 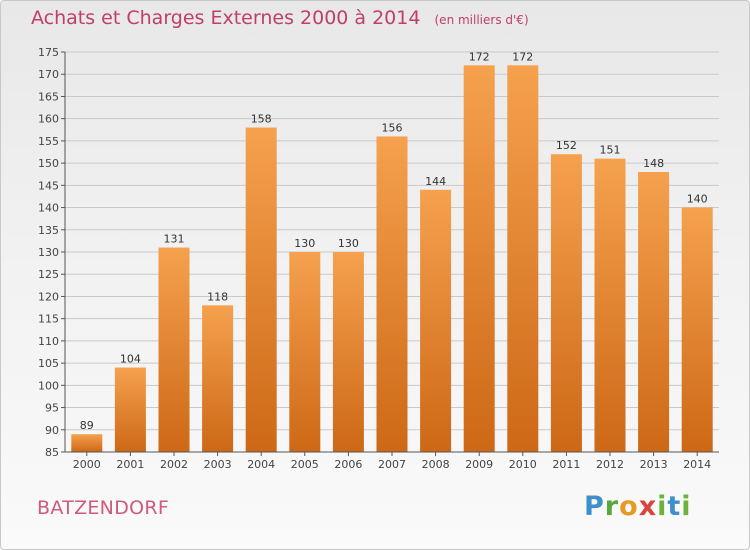 I want to click on bar-value-label: 151, so click(x=610, y=150).